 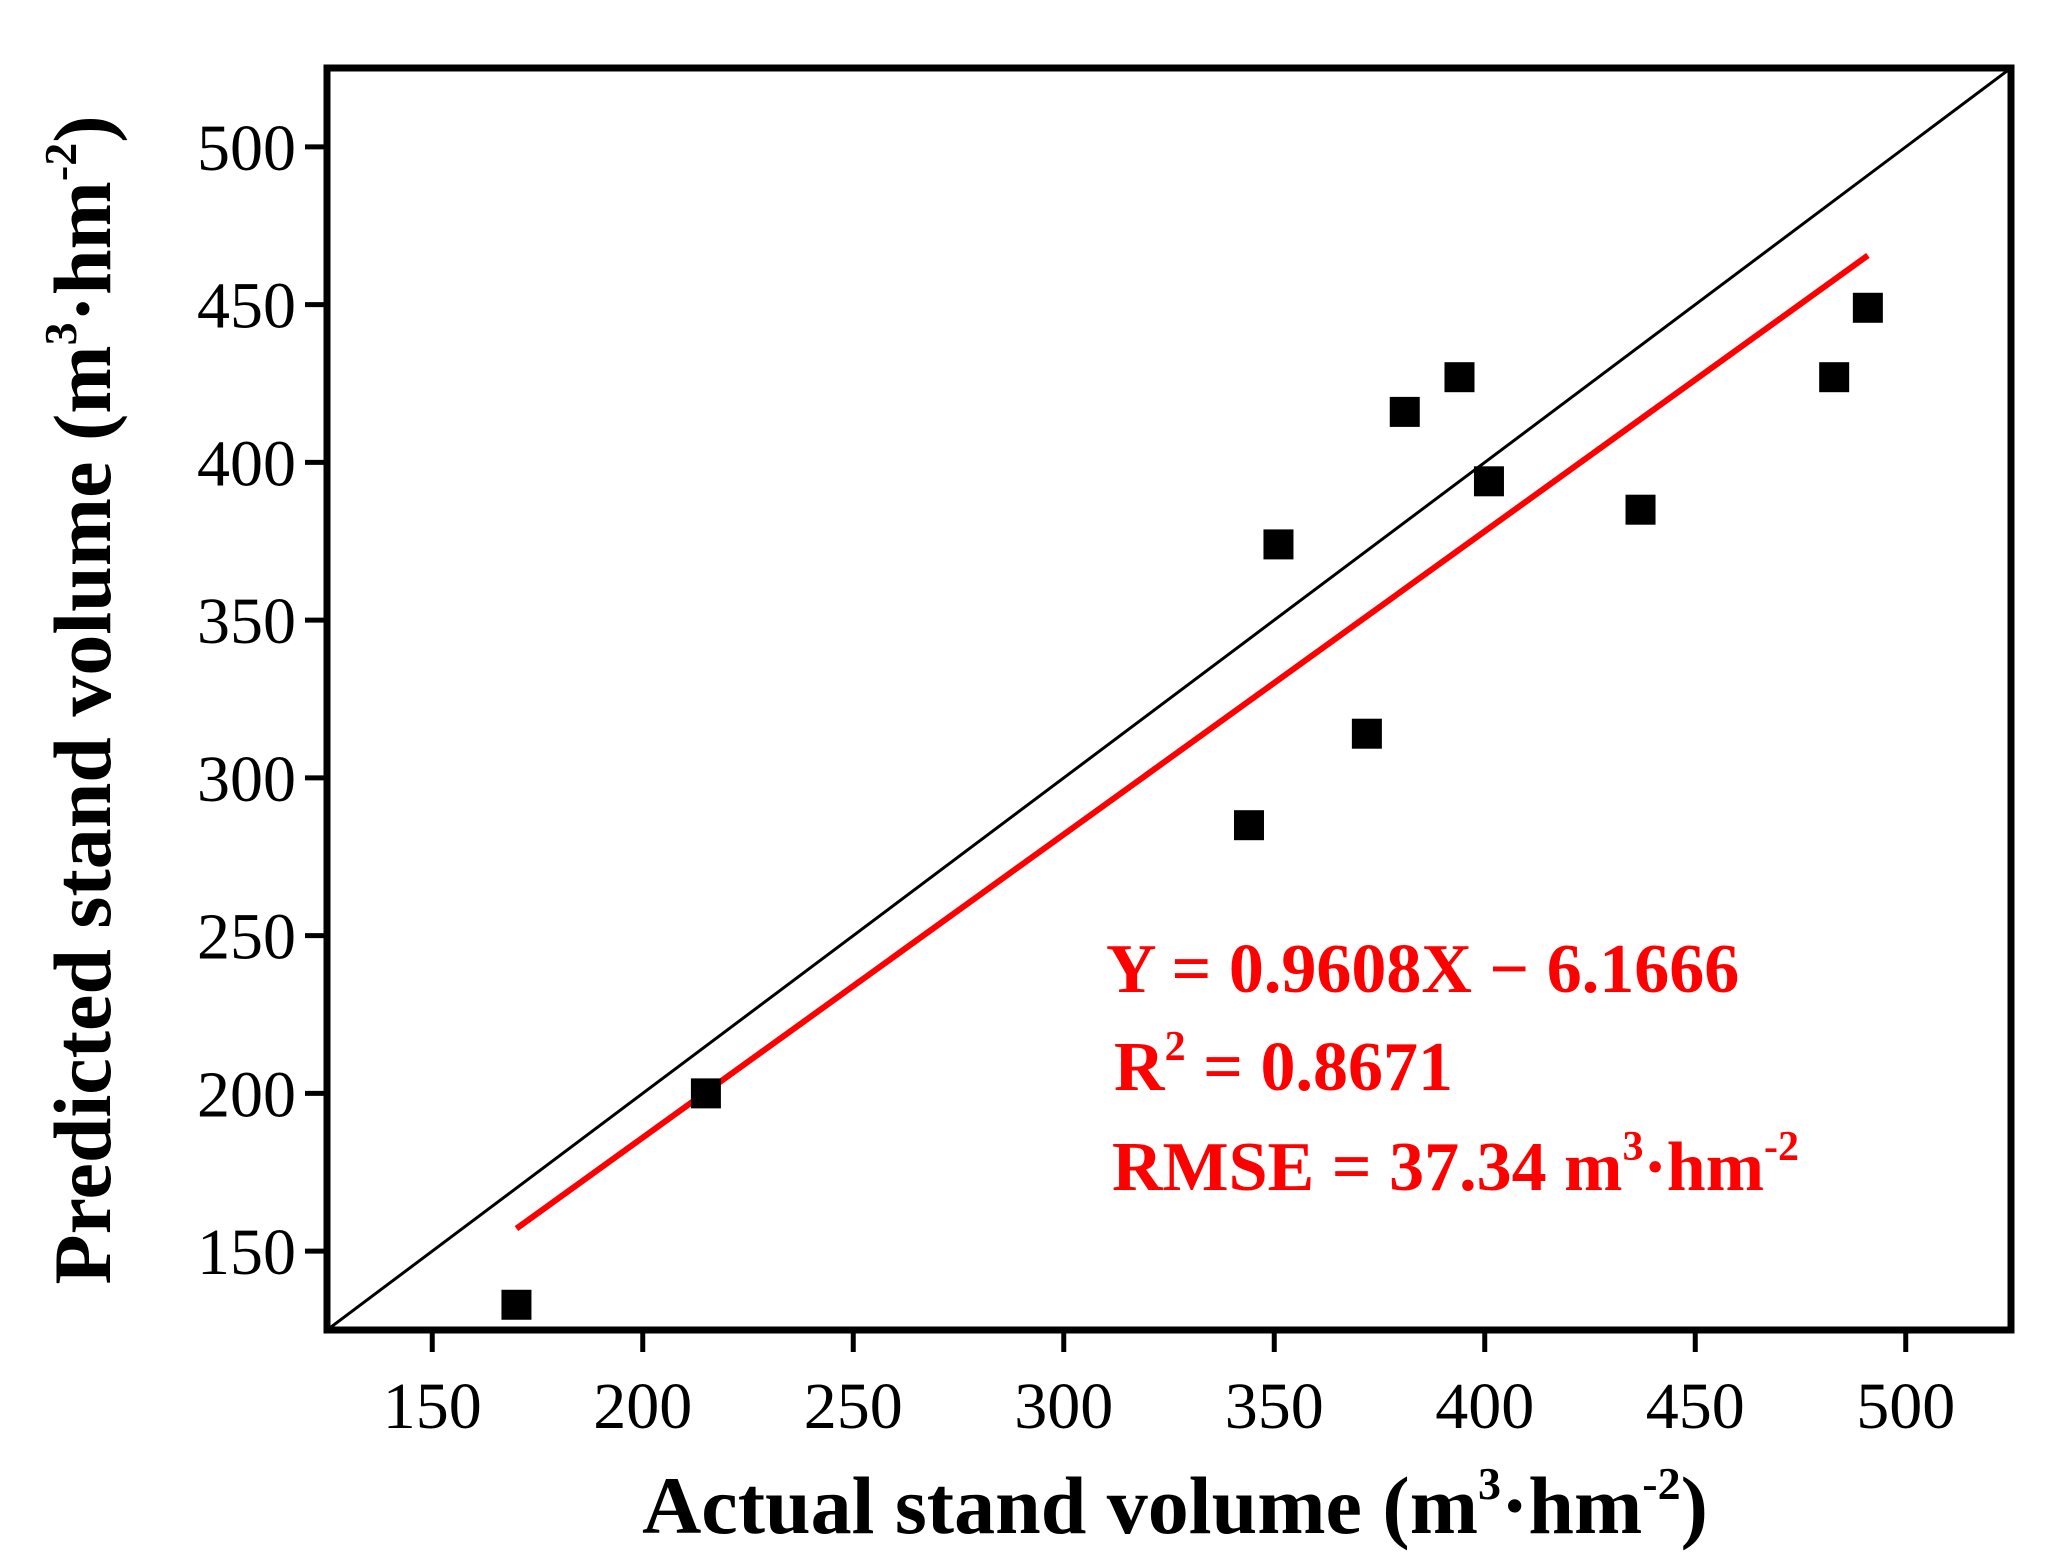 What do you see at coordinates (1484, 1406) in the screenshot?
I see `x-tick-label: 400` at bounding box center [1484, 1406].